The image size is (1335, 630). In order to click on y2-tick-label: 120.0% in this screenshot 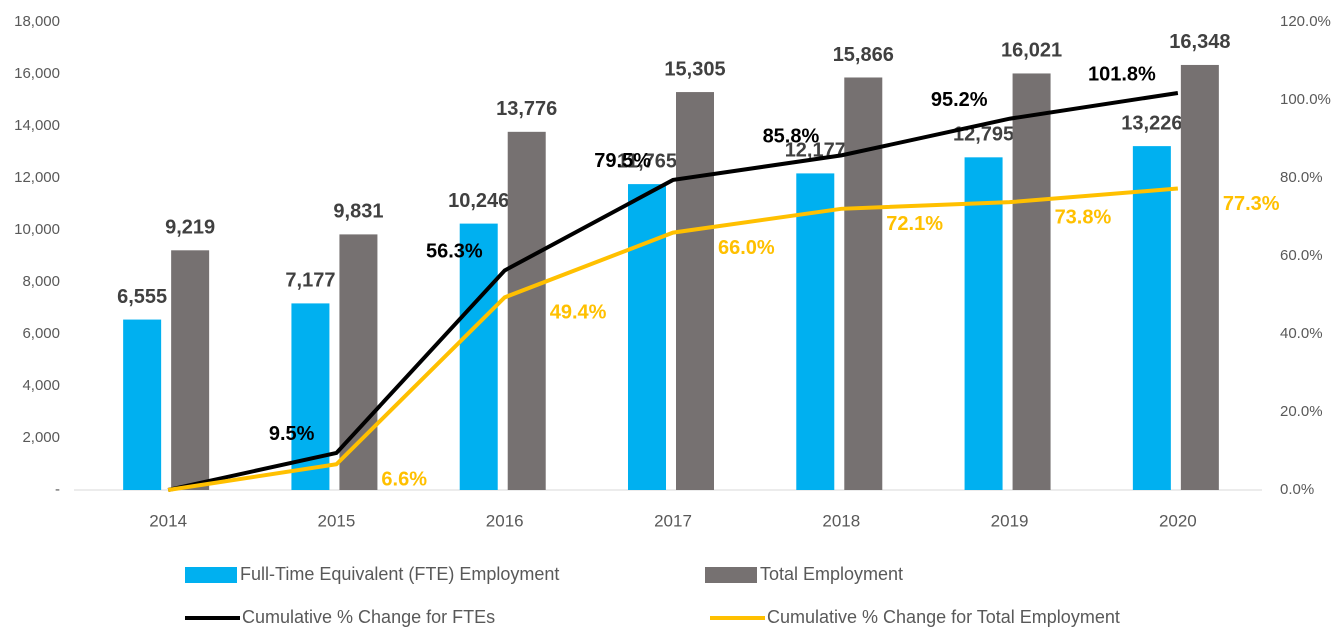, I will do `click(1305, 21)`.